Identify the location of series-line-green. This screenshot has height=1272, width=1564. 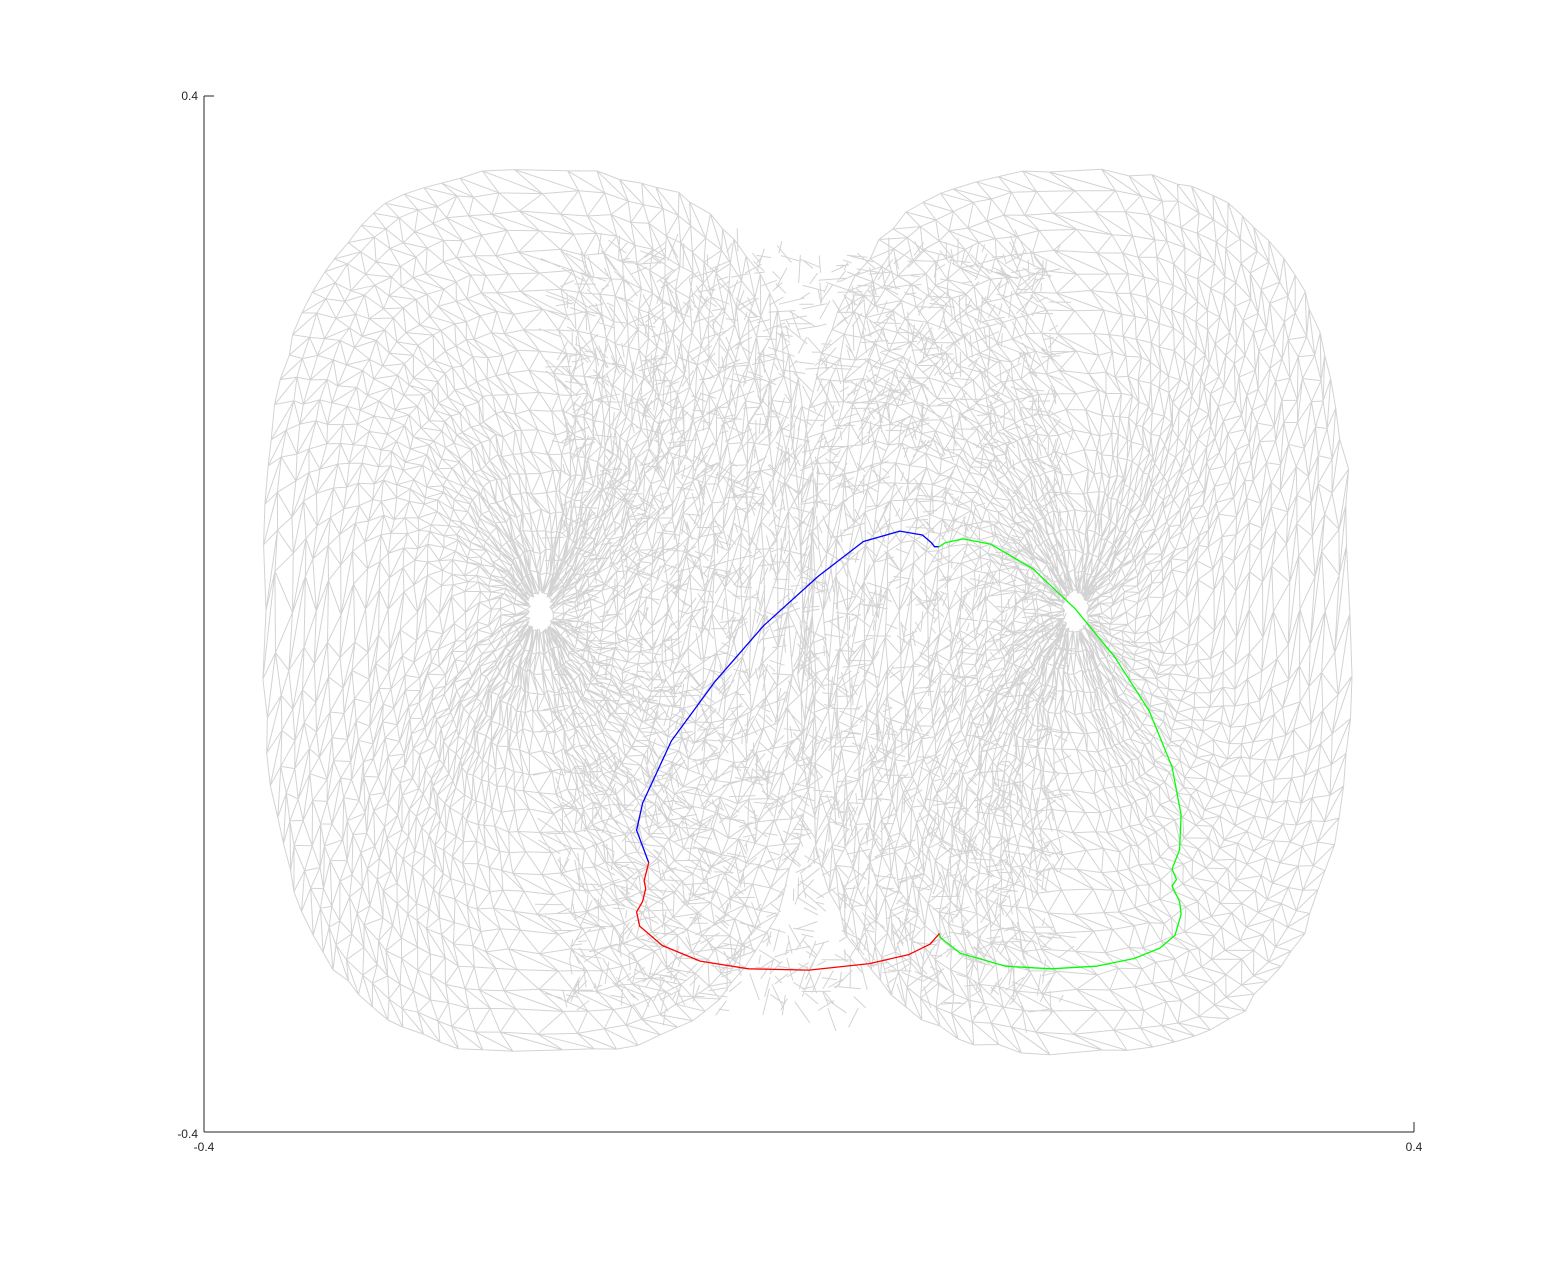
(1060, 754).